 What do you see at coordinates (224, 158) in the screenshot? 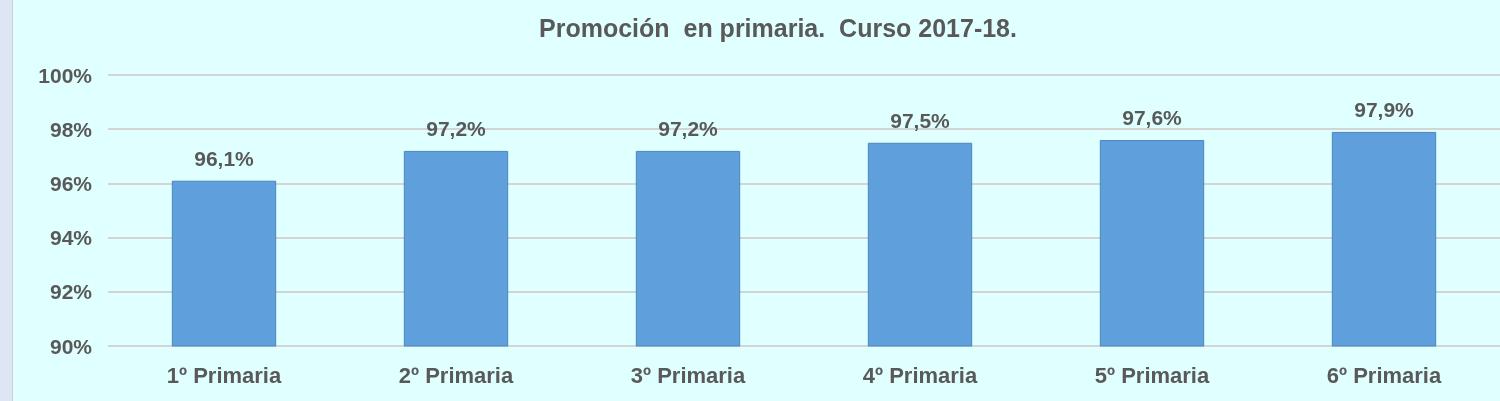
I see `data-label: 96,1%` at bounding box center [224, 158].